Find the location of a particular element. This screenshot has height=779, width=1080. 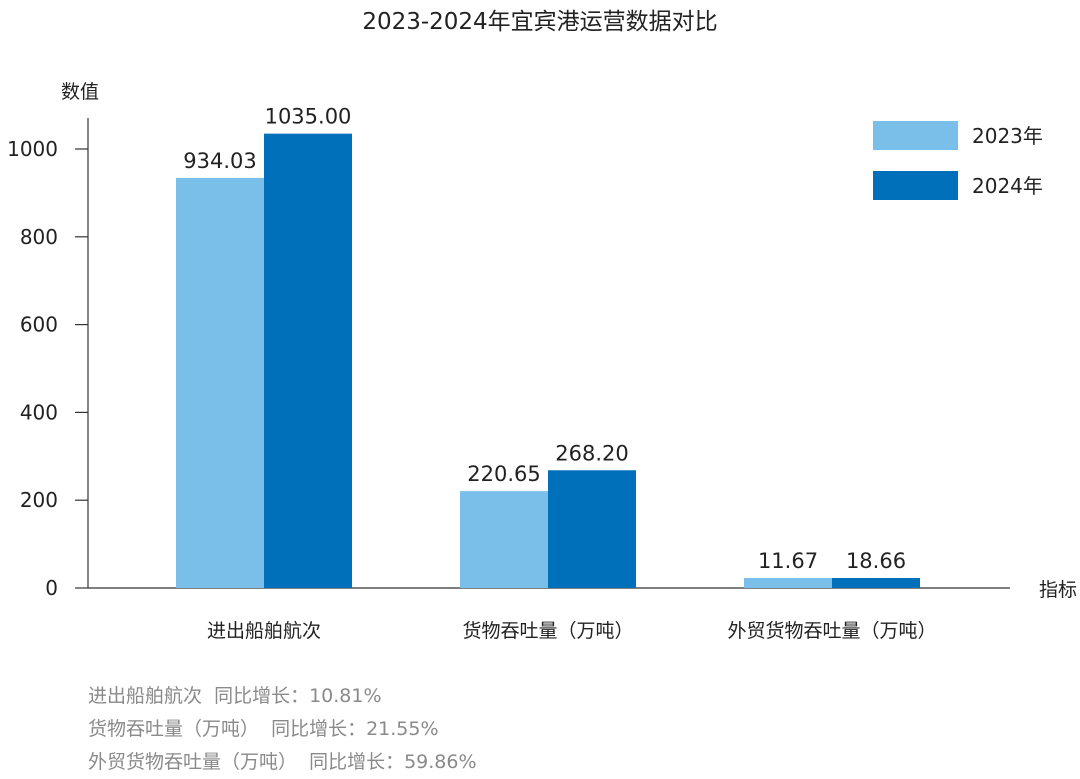

data-label: 1035.00 is located at coordinates (308, 117).